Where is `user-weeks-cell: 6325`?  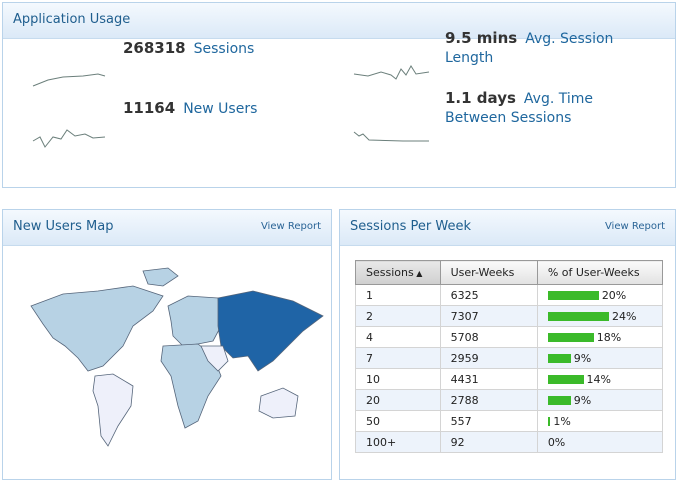
user-weeks-cell: 6325 is located at coordinates (488, 295).